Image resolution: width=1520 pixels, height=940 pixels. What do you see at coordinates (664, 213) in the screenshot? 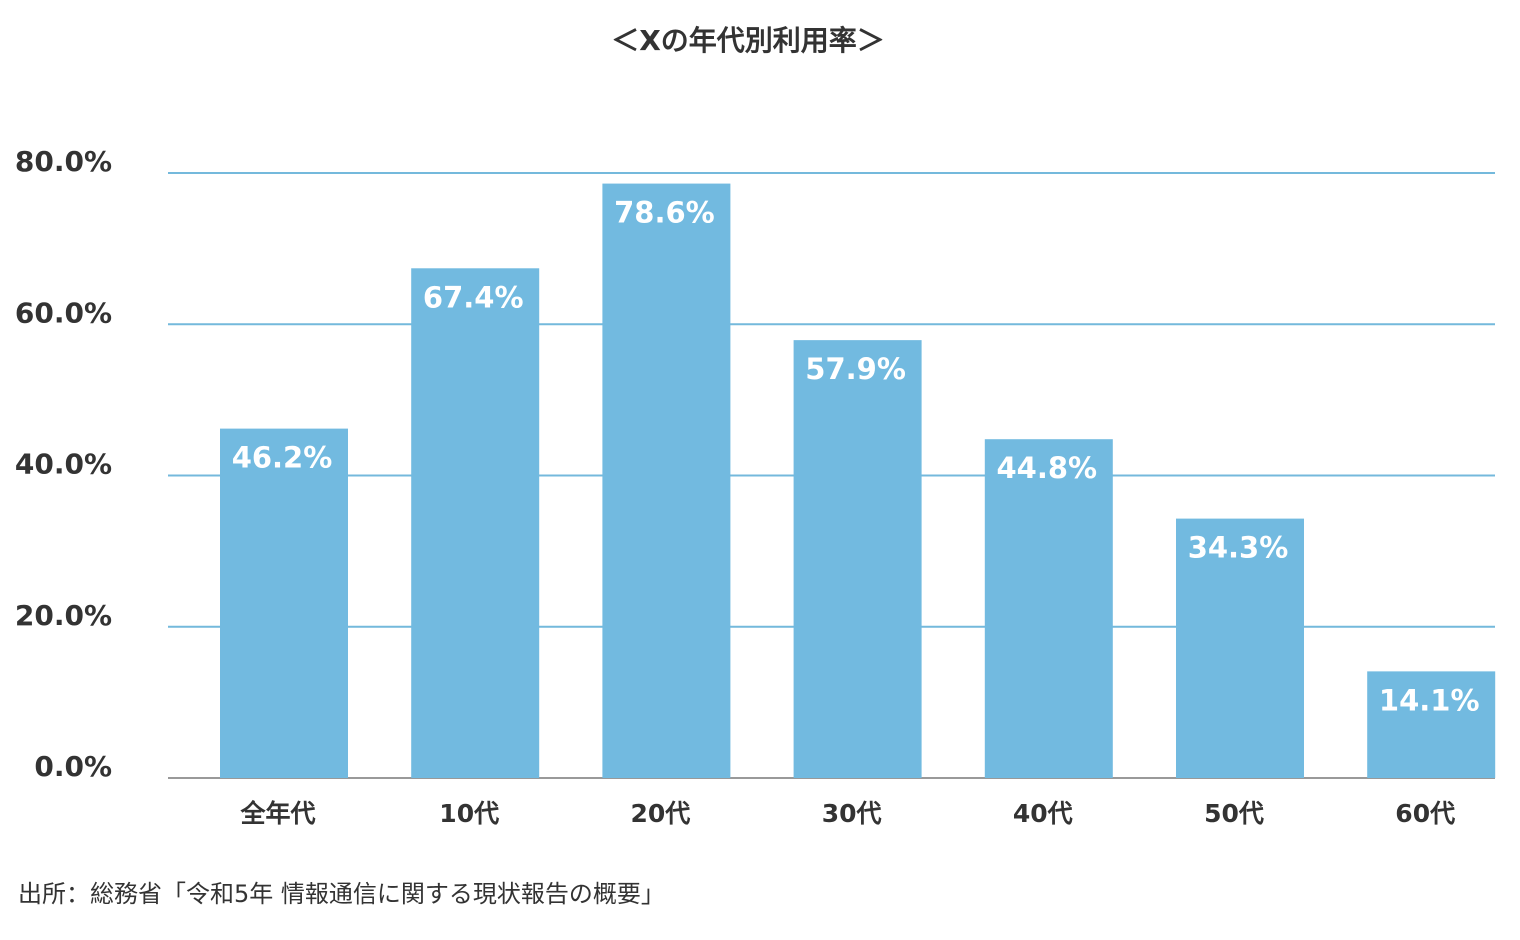
I see `value-label: 78.6%` at bounding box center [664, 213].